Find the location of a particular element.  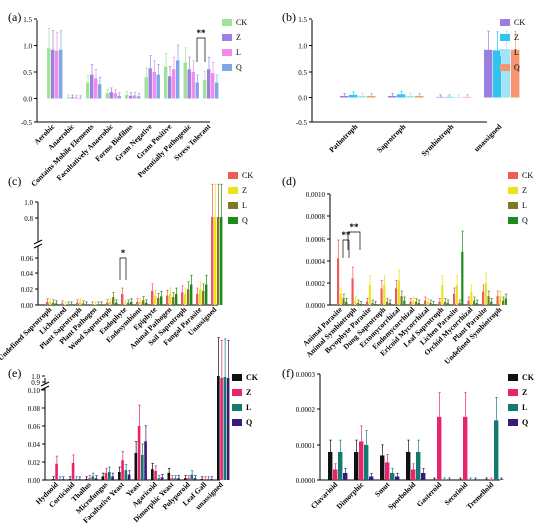

y-tick-label: 1.5 is located at coordinates (302, 20).